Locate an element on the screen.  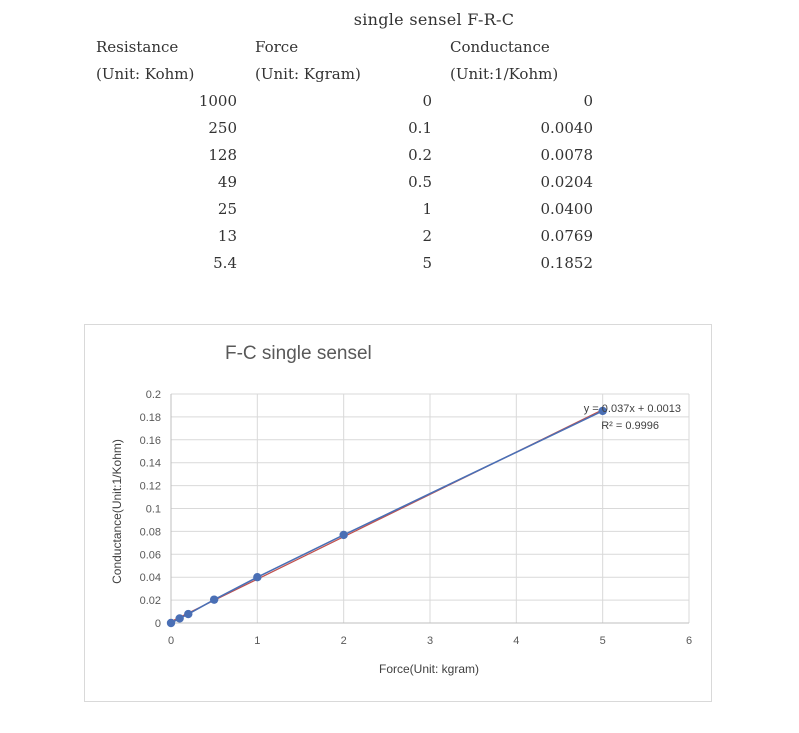
header-resistance: Resistance is located at coordinates (137, 47).